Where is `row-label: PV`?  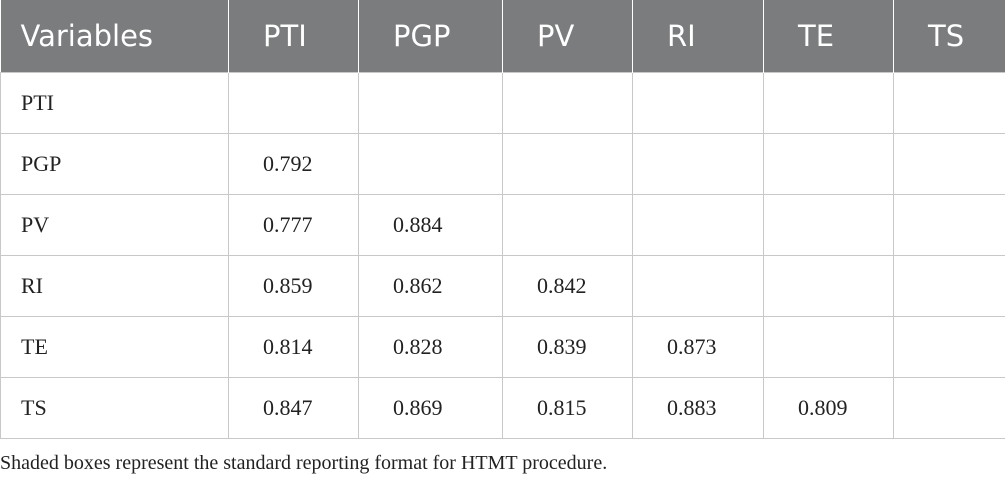 row-label: PV is located at coordinates (114, 224).